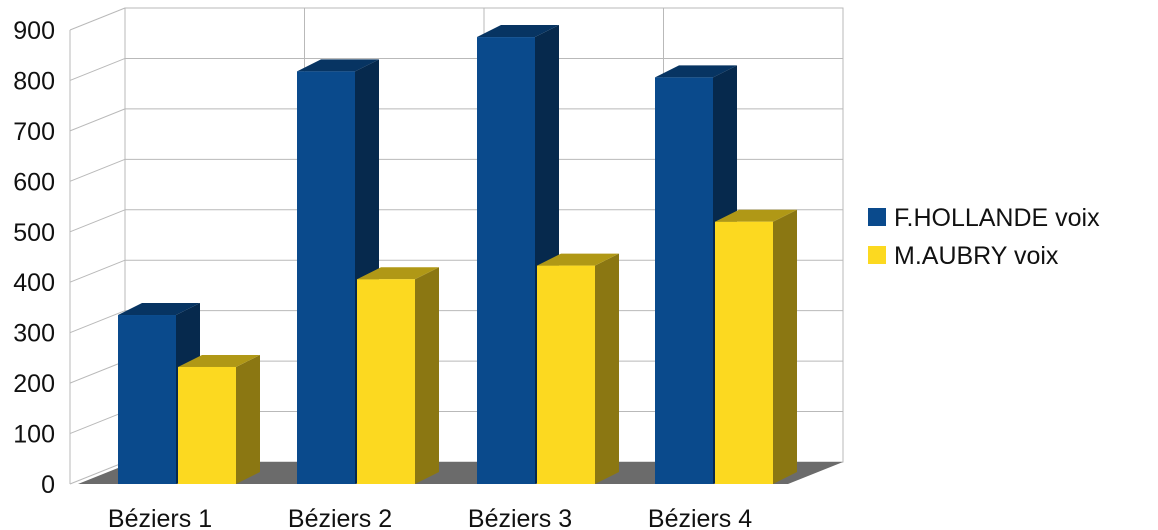 The image size is (1158, 530). What do you see at coordinates (340, 517) in the screenshot?
I see `x-tick-label: Béziers 2` at bounding box center [340, 517].